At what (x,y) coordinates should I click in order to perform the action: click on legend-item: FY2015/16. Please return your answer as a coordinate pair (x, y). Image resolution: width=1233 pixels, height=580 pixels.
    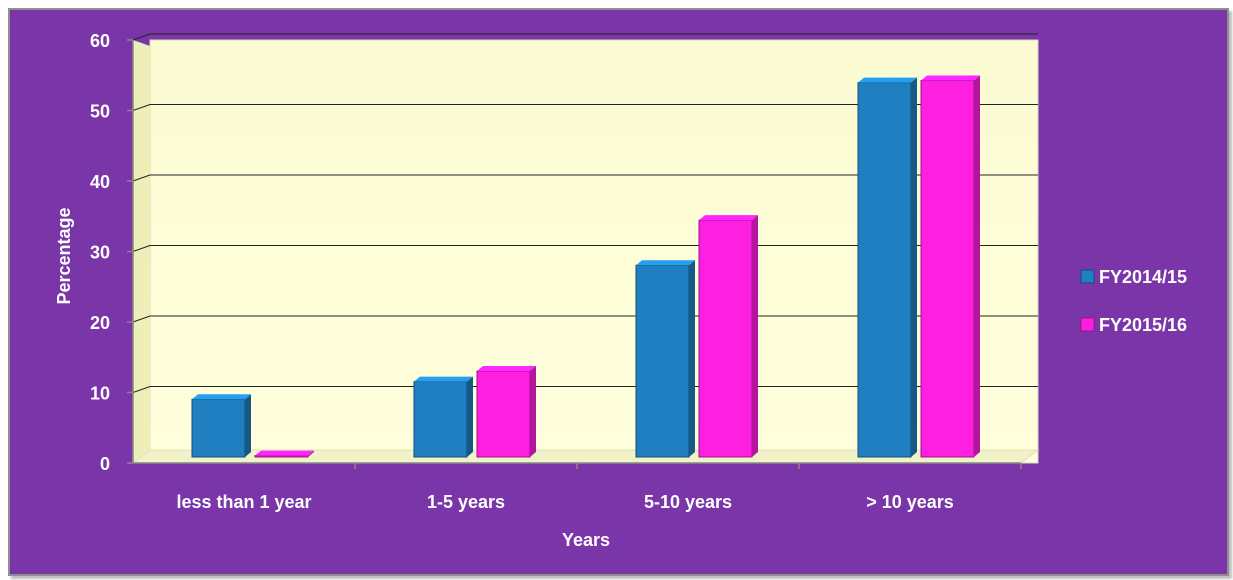
    Looking at the image, I should click on (1133, 325).